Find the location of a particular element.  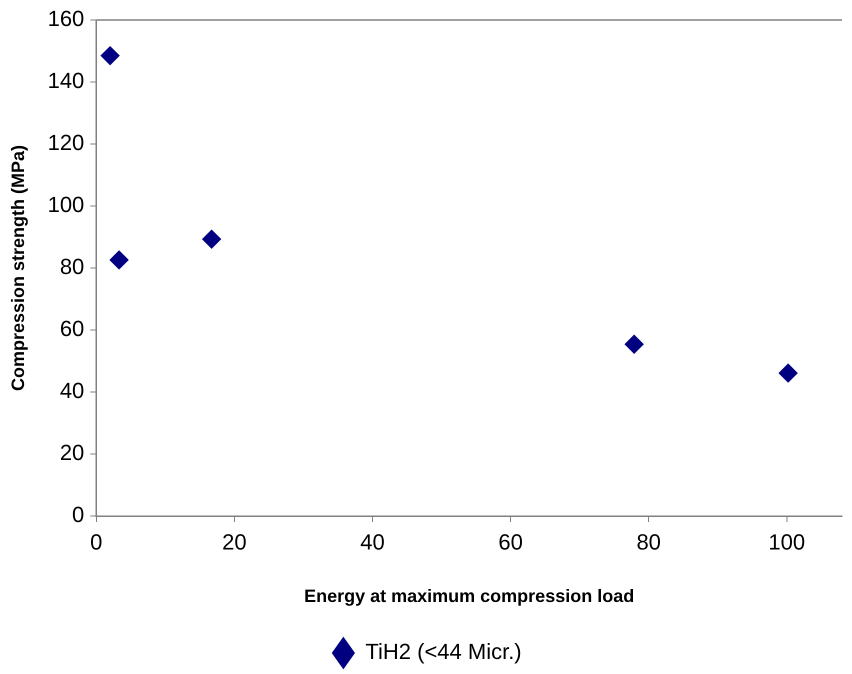

y-tick-label: 0 is located at coordinates (78, 515).